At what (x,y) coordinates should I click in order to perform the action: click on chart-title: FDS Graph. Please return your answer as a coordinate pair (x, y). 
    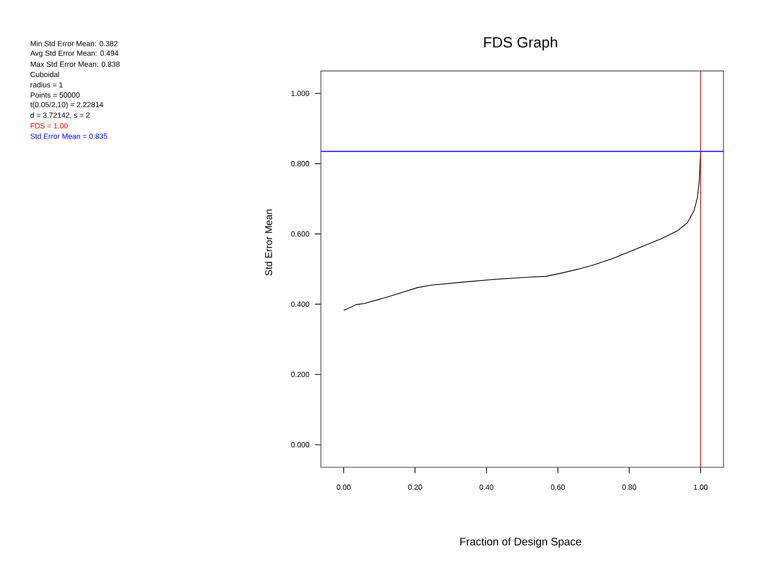
    Looking at the image, I should click on (521, 43).